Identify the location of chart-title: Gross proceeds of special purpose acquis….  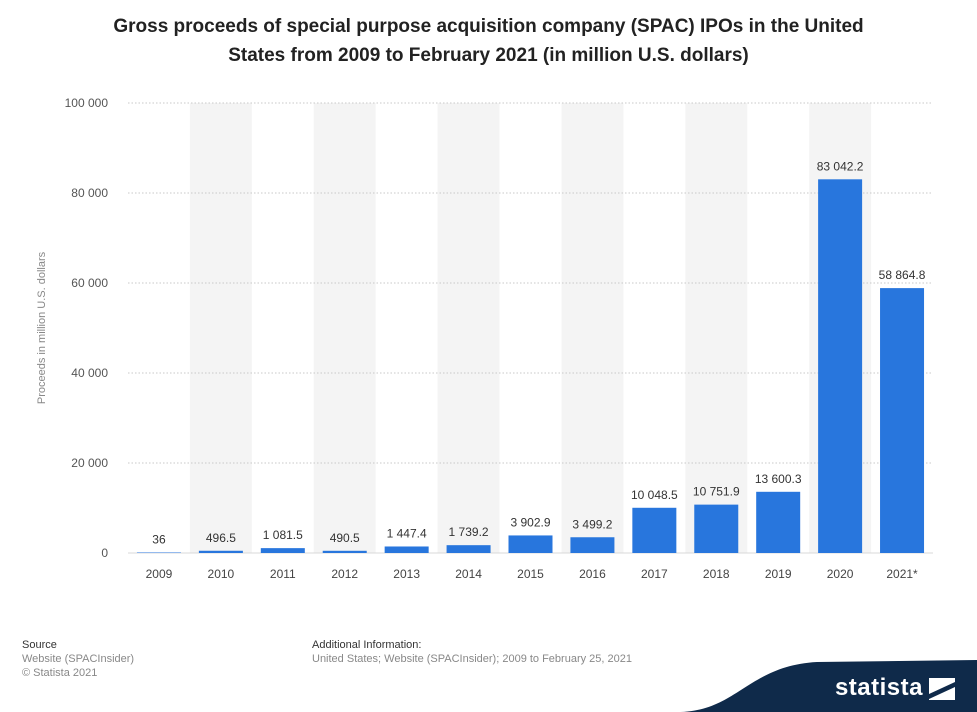
(488, 41).